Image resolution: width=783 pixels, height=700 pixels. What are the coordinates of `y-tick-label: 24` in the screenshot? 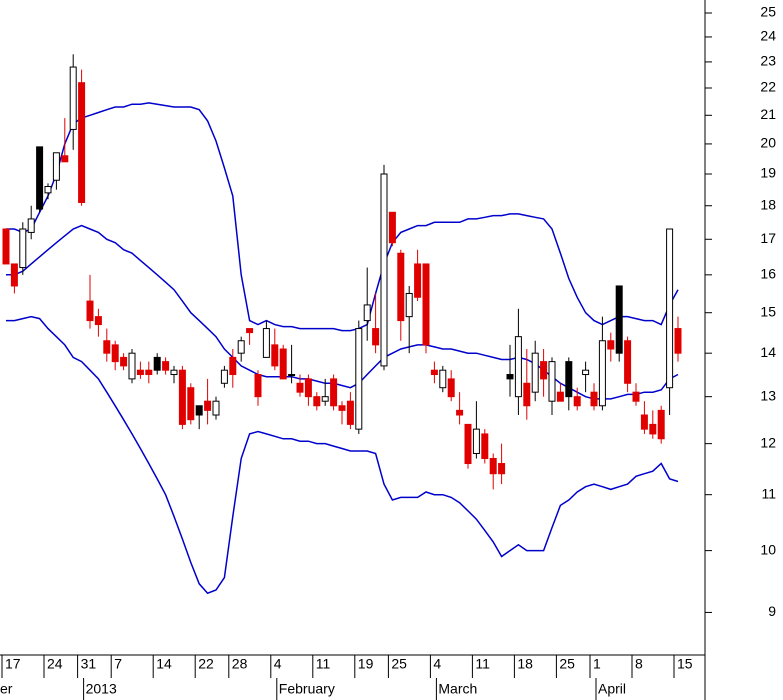 It's located at (768, 36).